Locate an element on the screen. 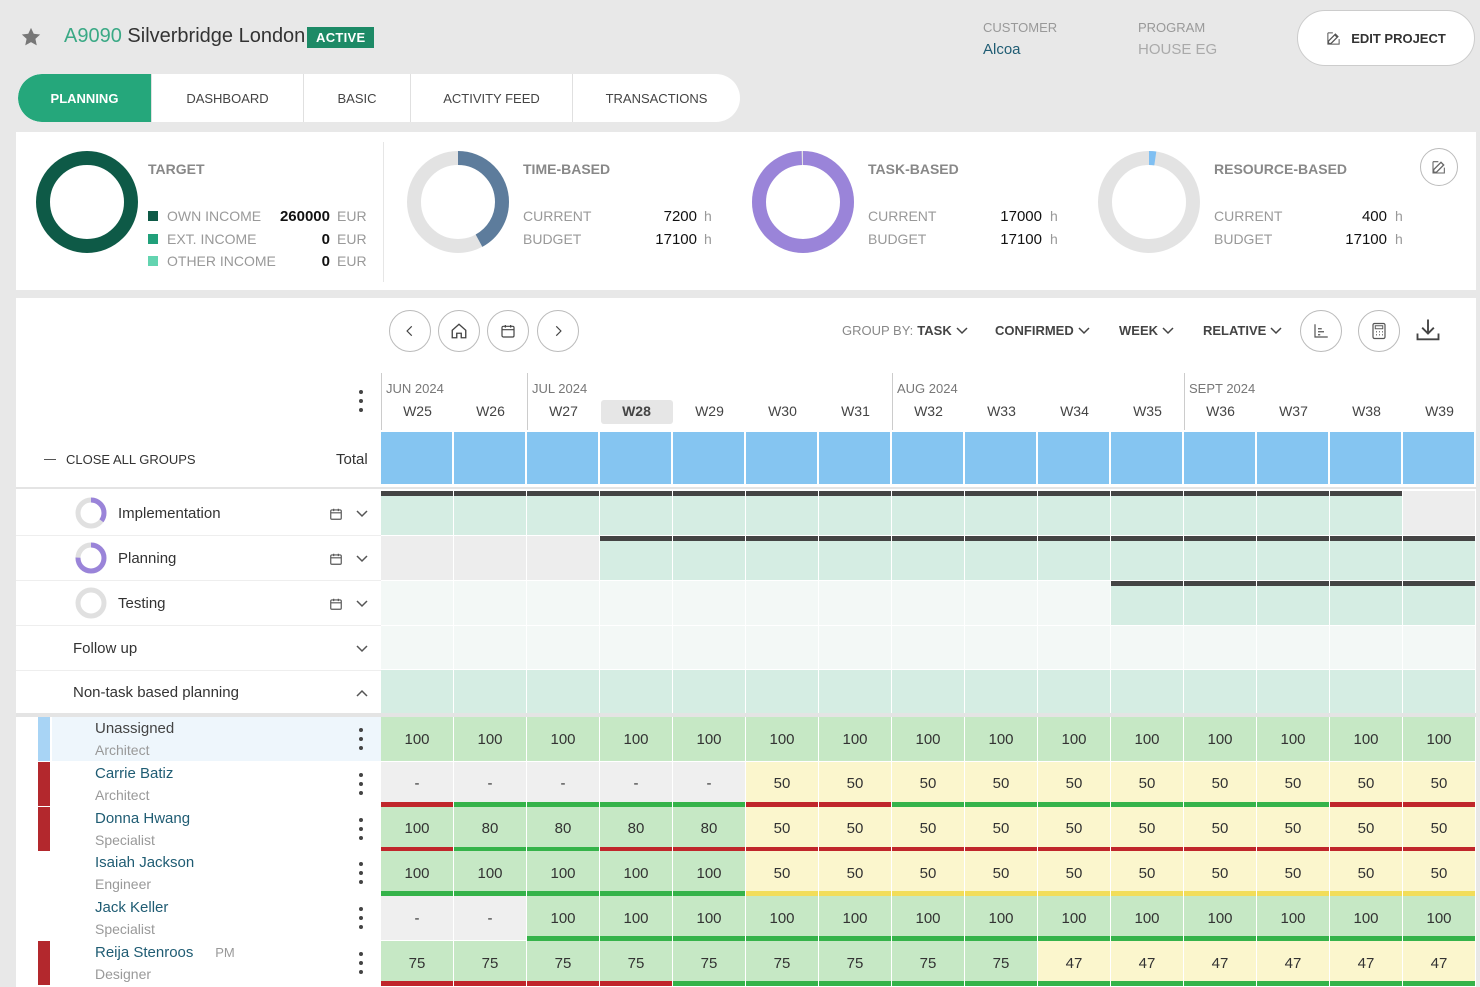 The height and width of the screenshot is (987, 1480). week-dropdown: WEEK is located at coordinates (1146, 330).